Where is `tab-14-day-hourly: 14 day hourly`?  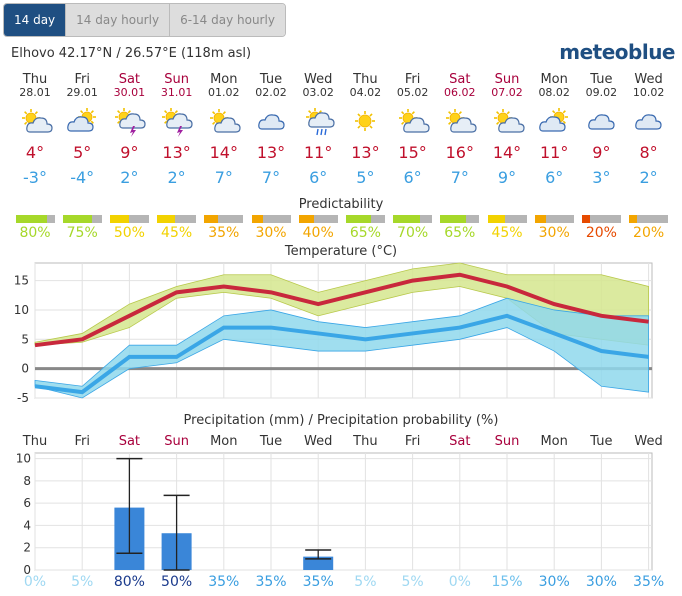 tab-14-day-hourly: 14 day hourly is located at coordinates (117, 20).